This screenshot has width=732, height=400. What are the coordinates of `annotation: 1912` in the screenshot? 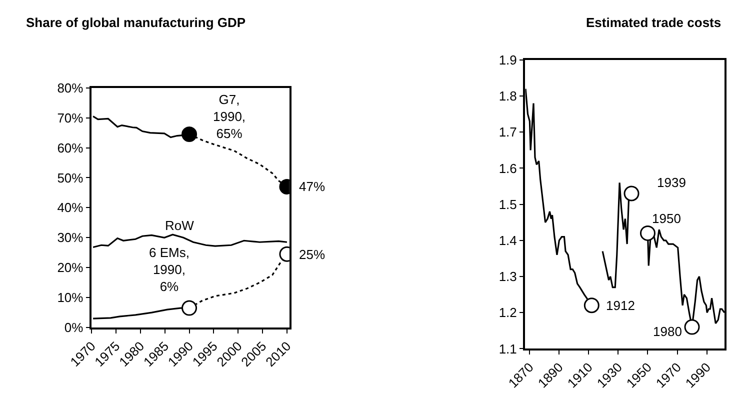 It's located at (620, 305).